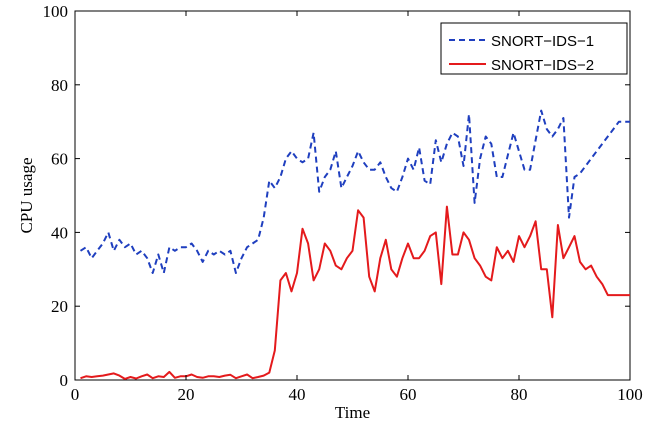  I want to click on x-tick-label: 80, so click(519, 394).